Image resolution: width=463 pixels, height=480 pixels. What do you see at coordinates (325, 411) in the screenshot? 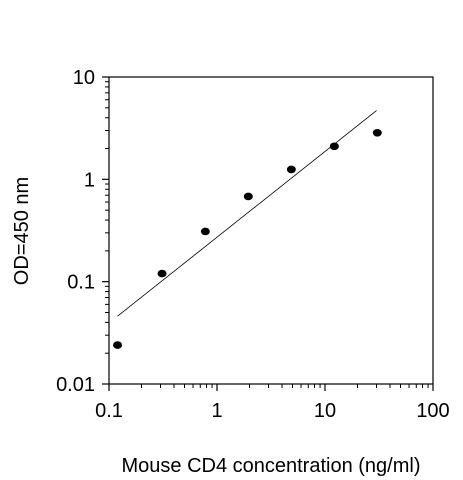
I see `x-tick-label: 10` at bounding box center [325, 411].